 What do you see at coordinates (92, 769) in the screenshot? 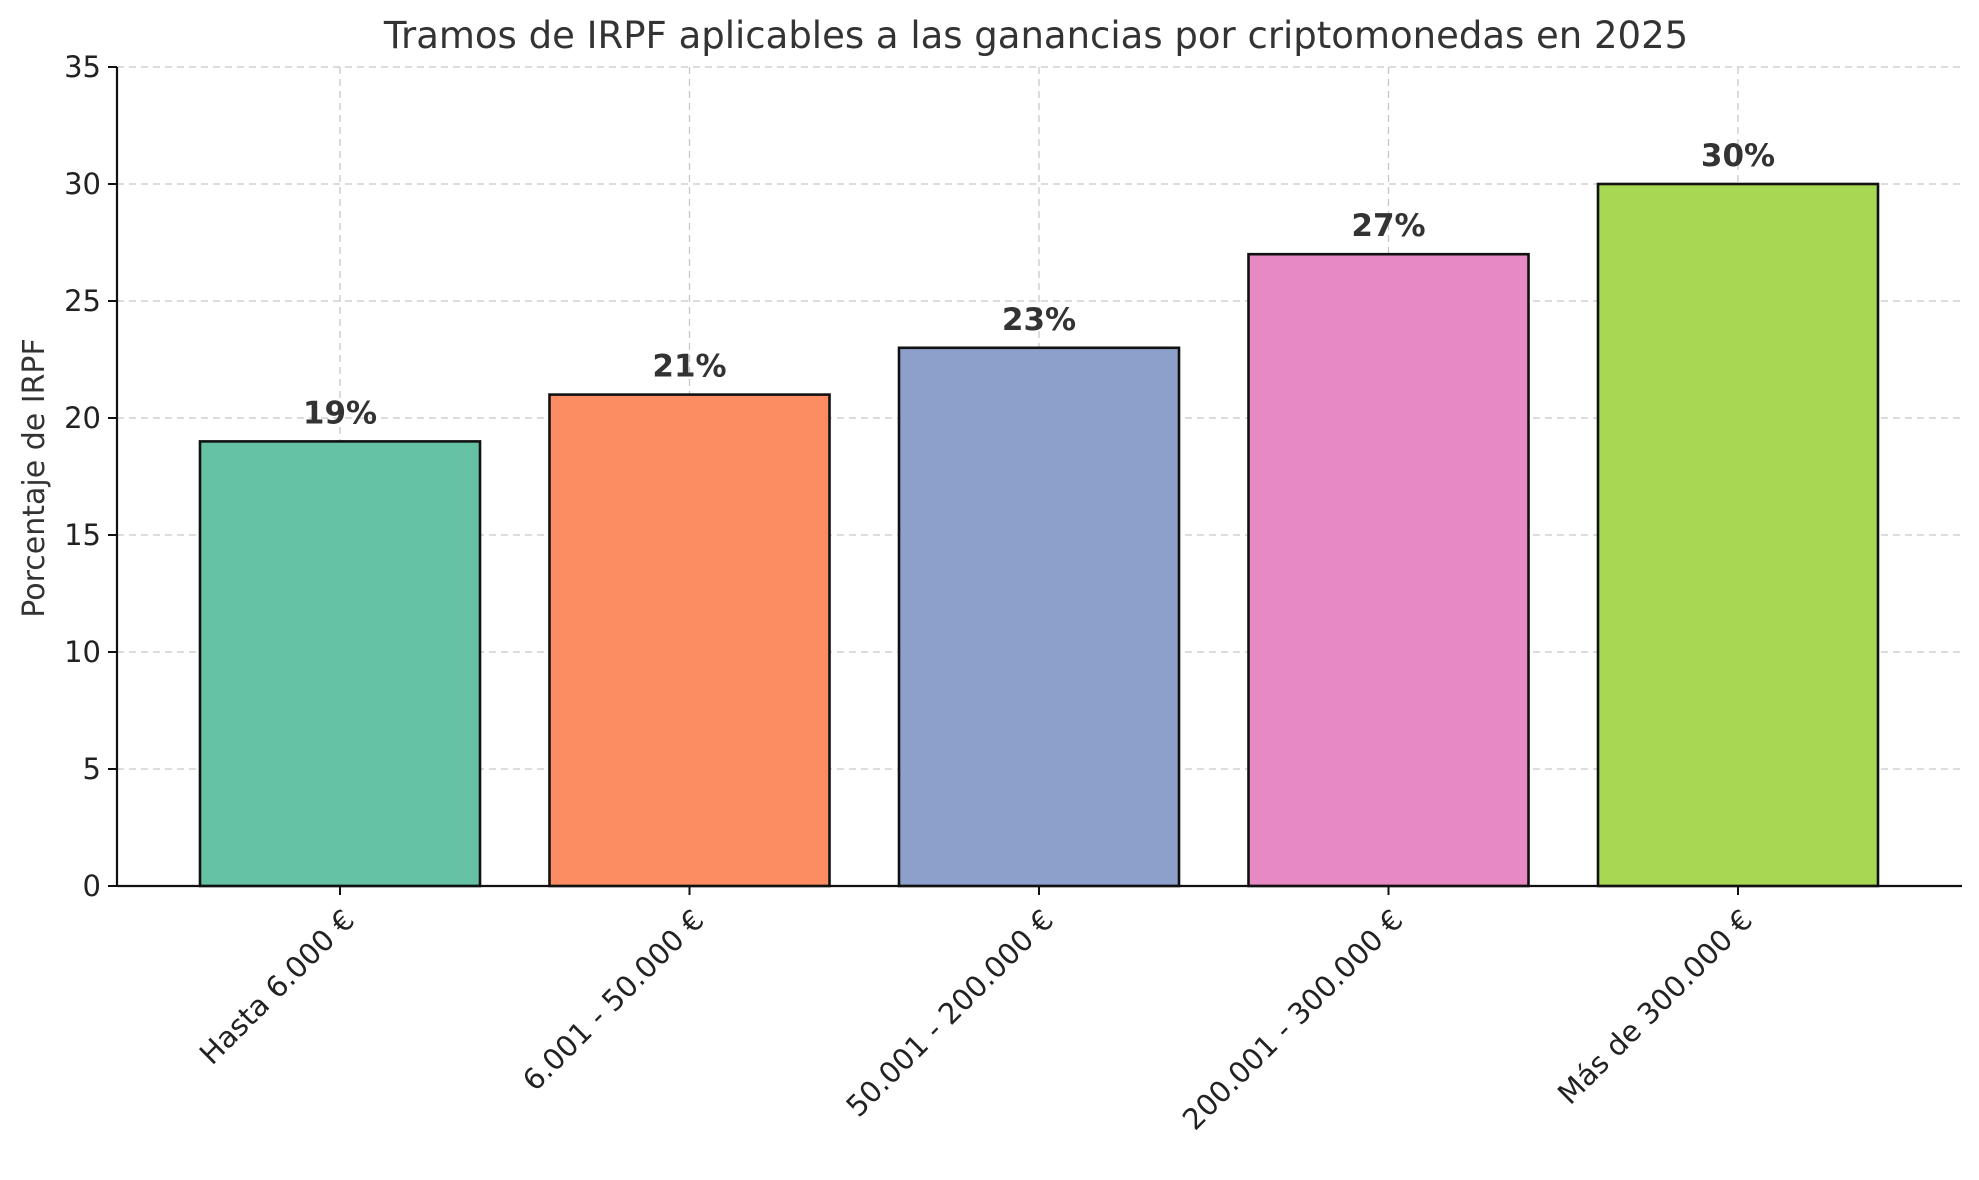
I see `y-tick-label: 5` at bounding box center [92, 769].